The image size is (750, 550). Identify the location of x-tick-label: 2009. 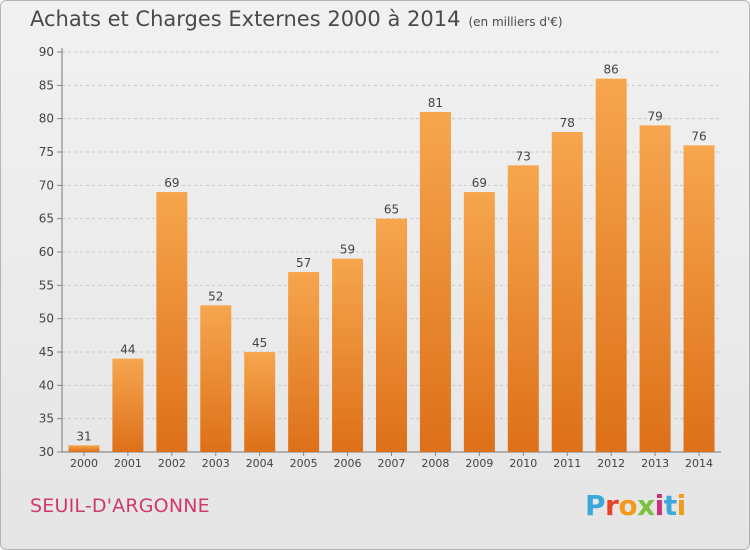
(479, 463).